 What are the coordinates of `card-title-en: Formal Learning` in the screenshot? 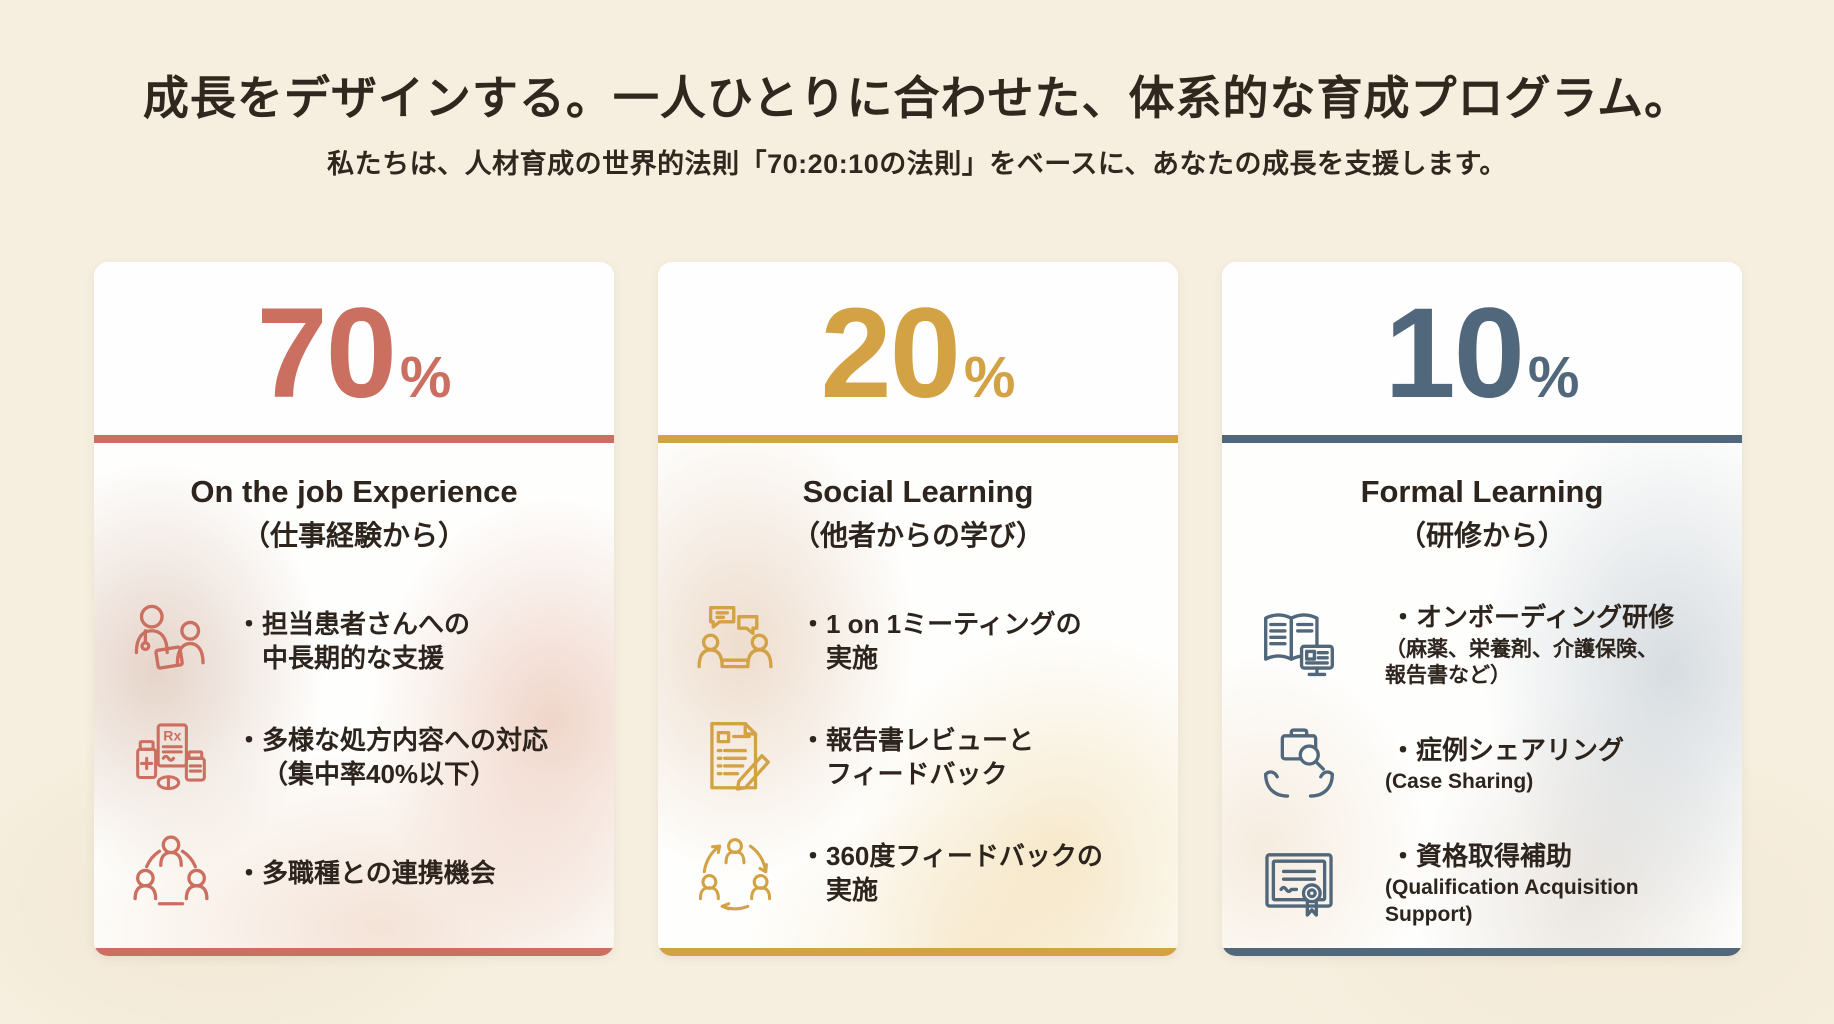 It's located at (1482, 491).